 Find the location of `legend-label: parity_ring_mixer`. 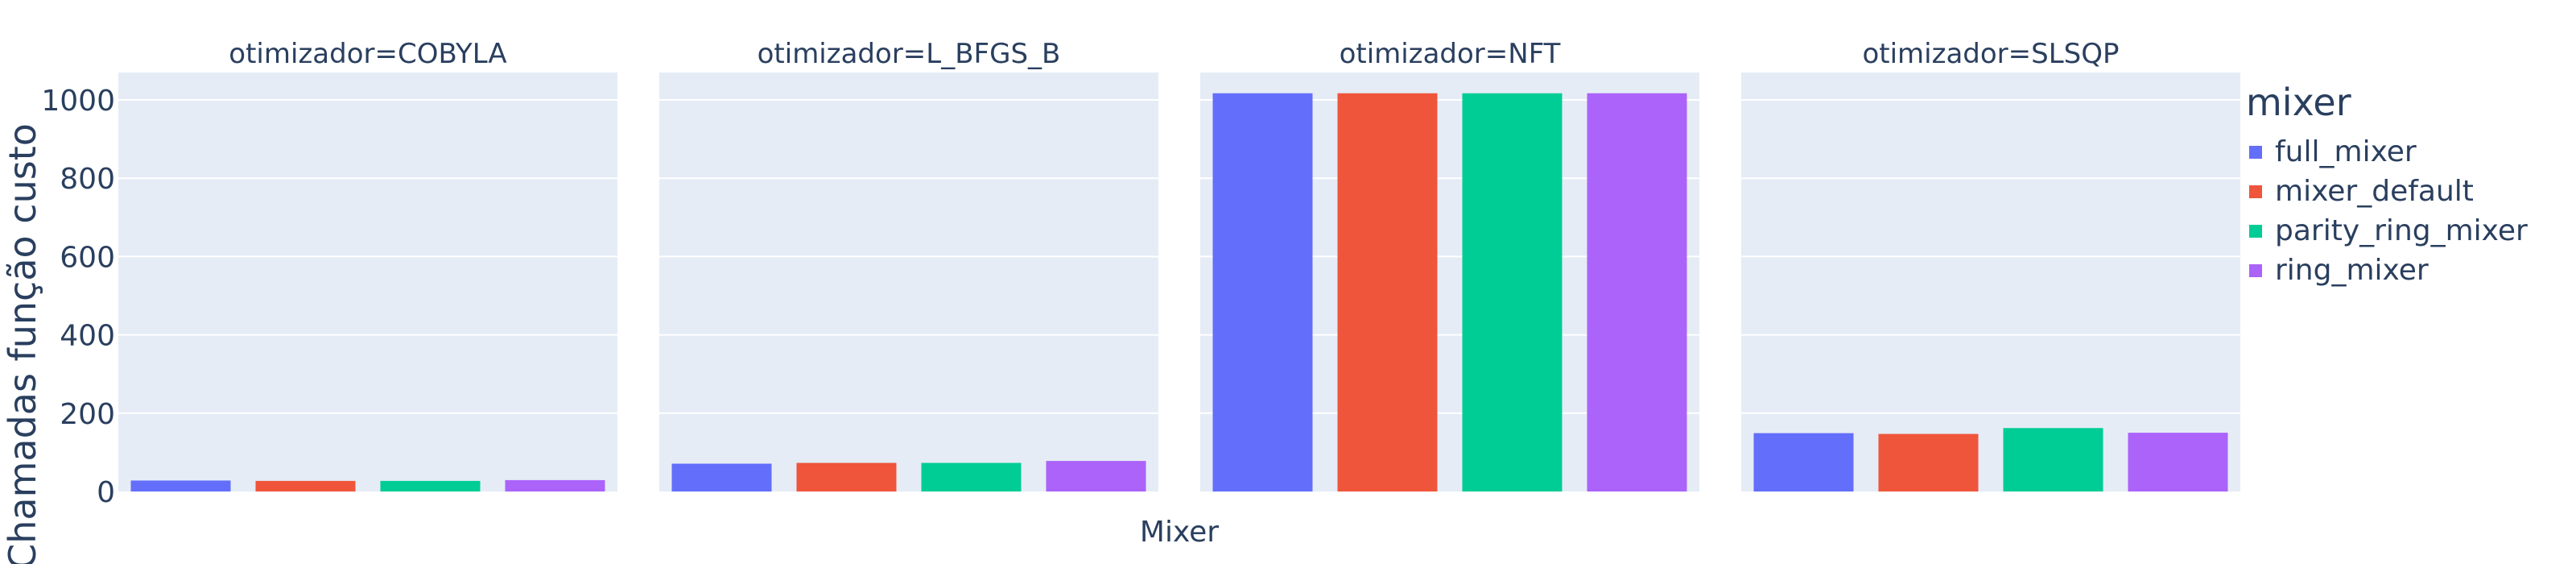

legend-label: parity_ring_mixer is located at coordinates (2401, 230).